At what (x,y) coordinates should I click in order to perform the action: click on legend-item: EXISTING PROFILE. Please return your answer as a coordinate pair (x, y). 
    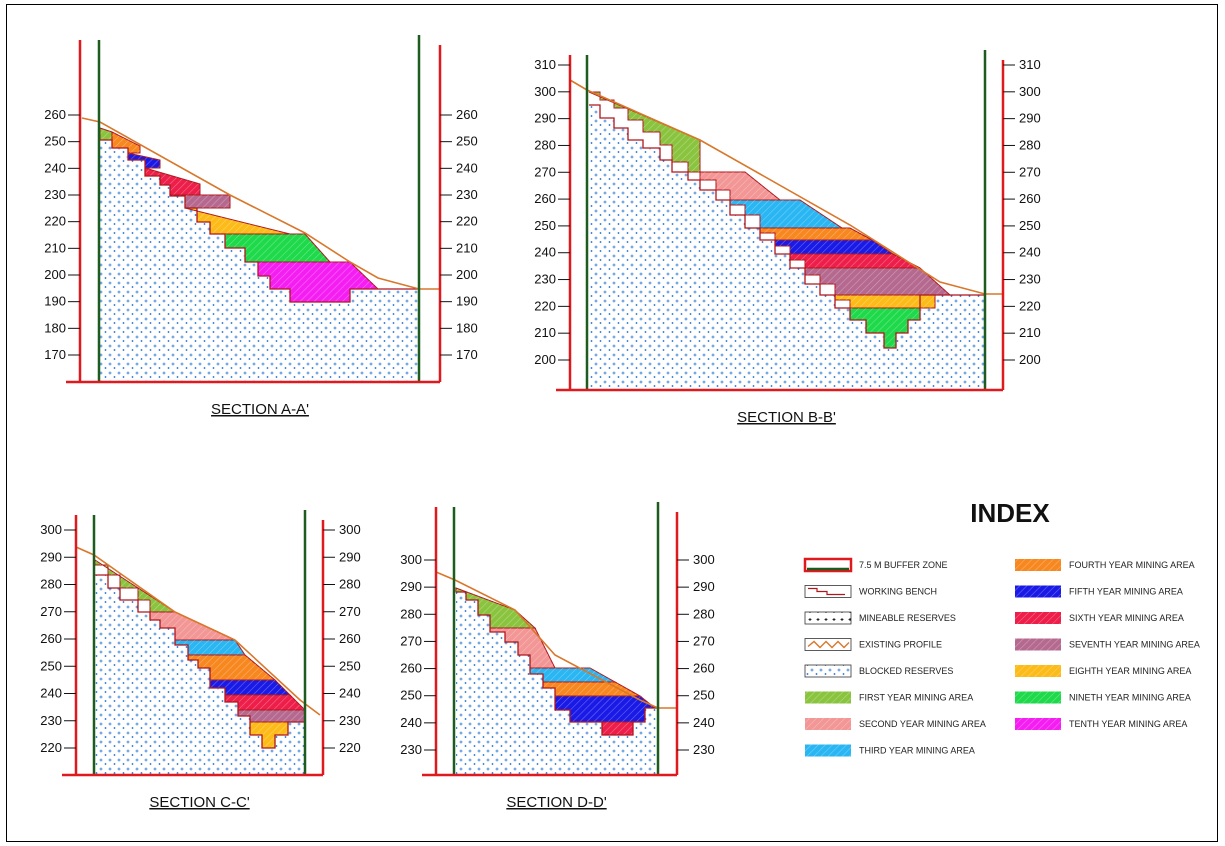
    Looking at the image, I should click on (873, 644).